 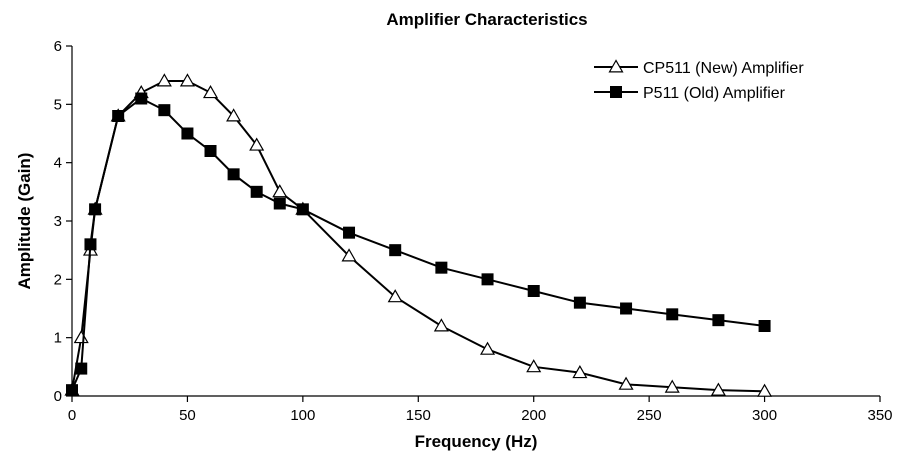 I want to click on x-tick-label: 250, so click(x=649, y=415).